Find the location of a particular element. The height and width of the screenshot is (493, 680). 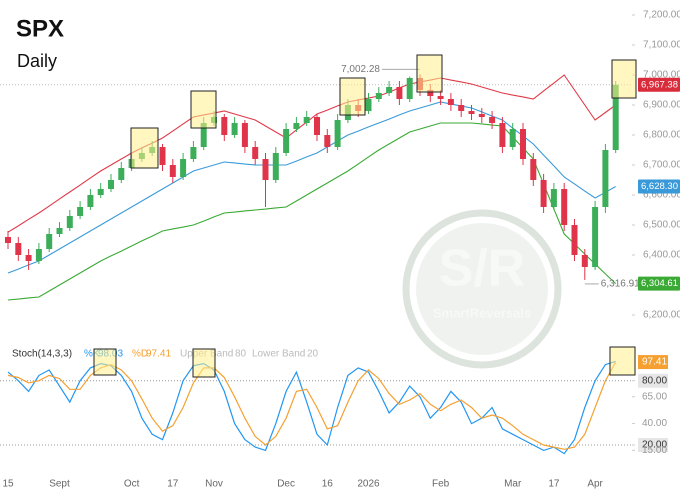

chart-title: SPX is located at coordinates (40, 28).